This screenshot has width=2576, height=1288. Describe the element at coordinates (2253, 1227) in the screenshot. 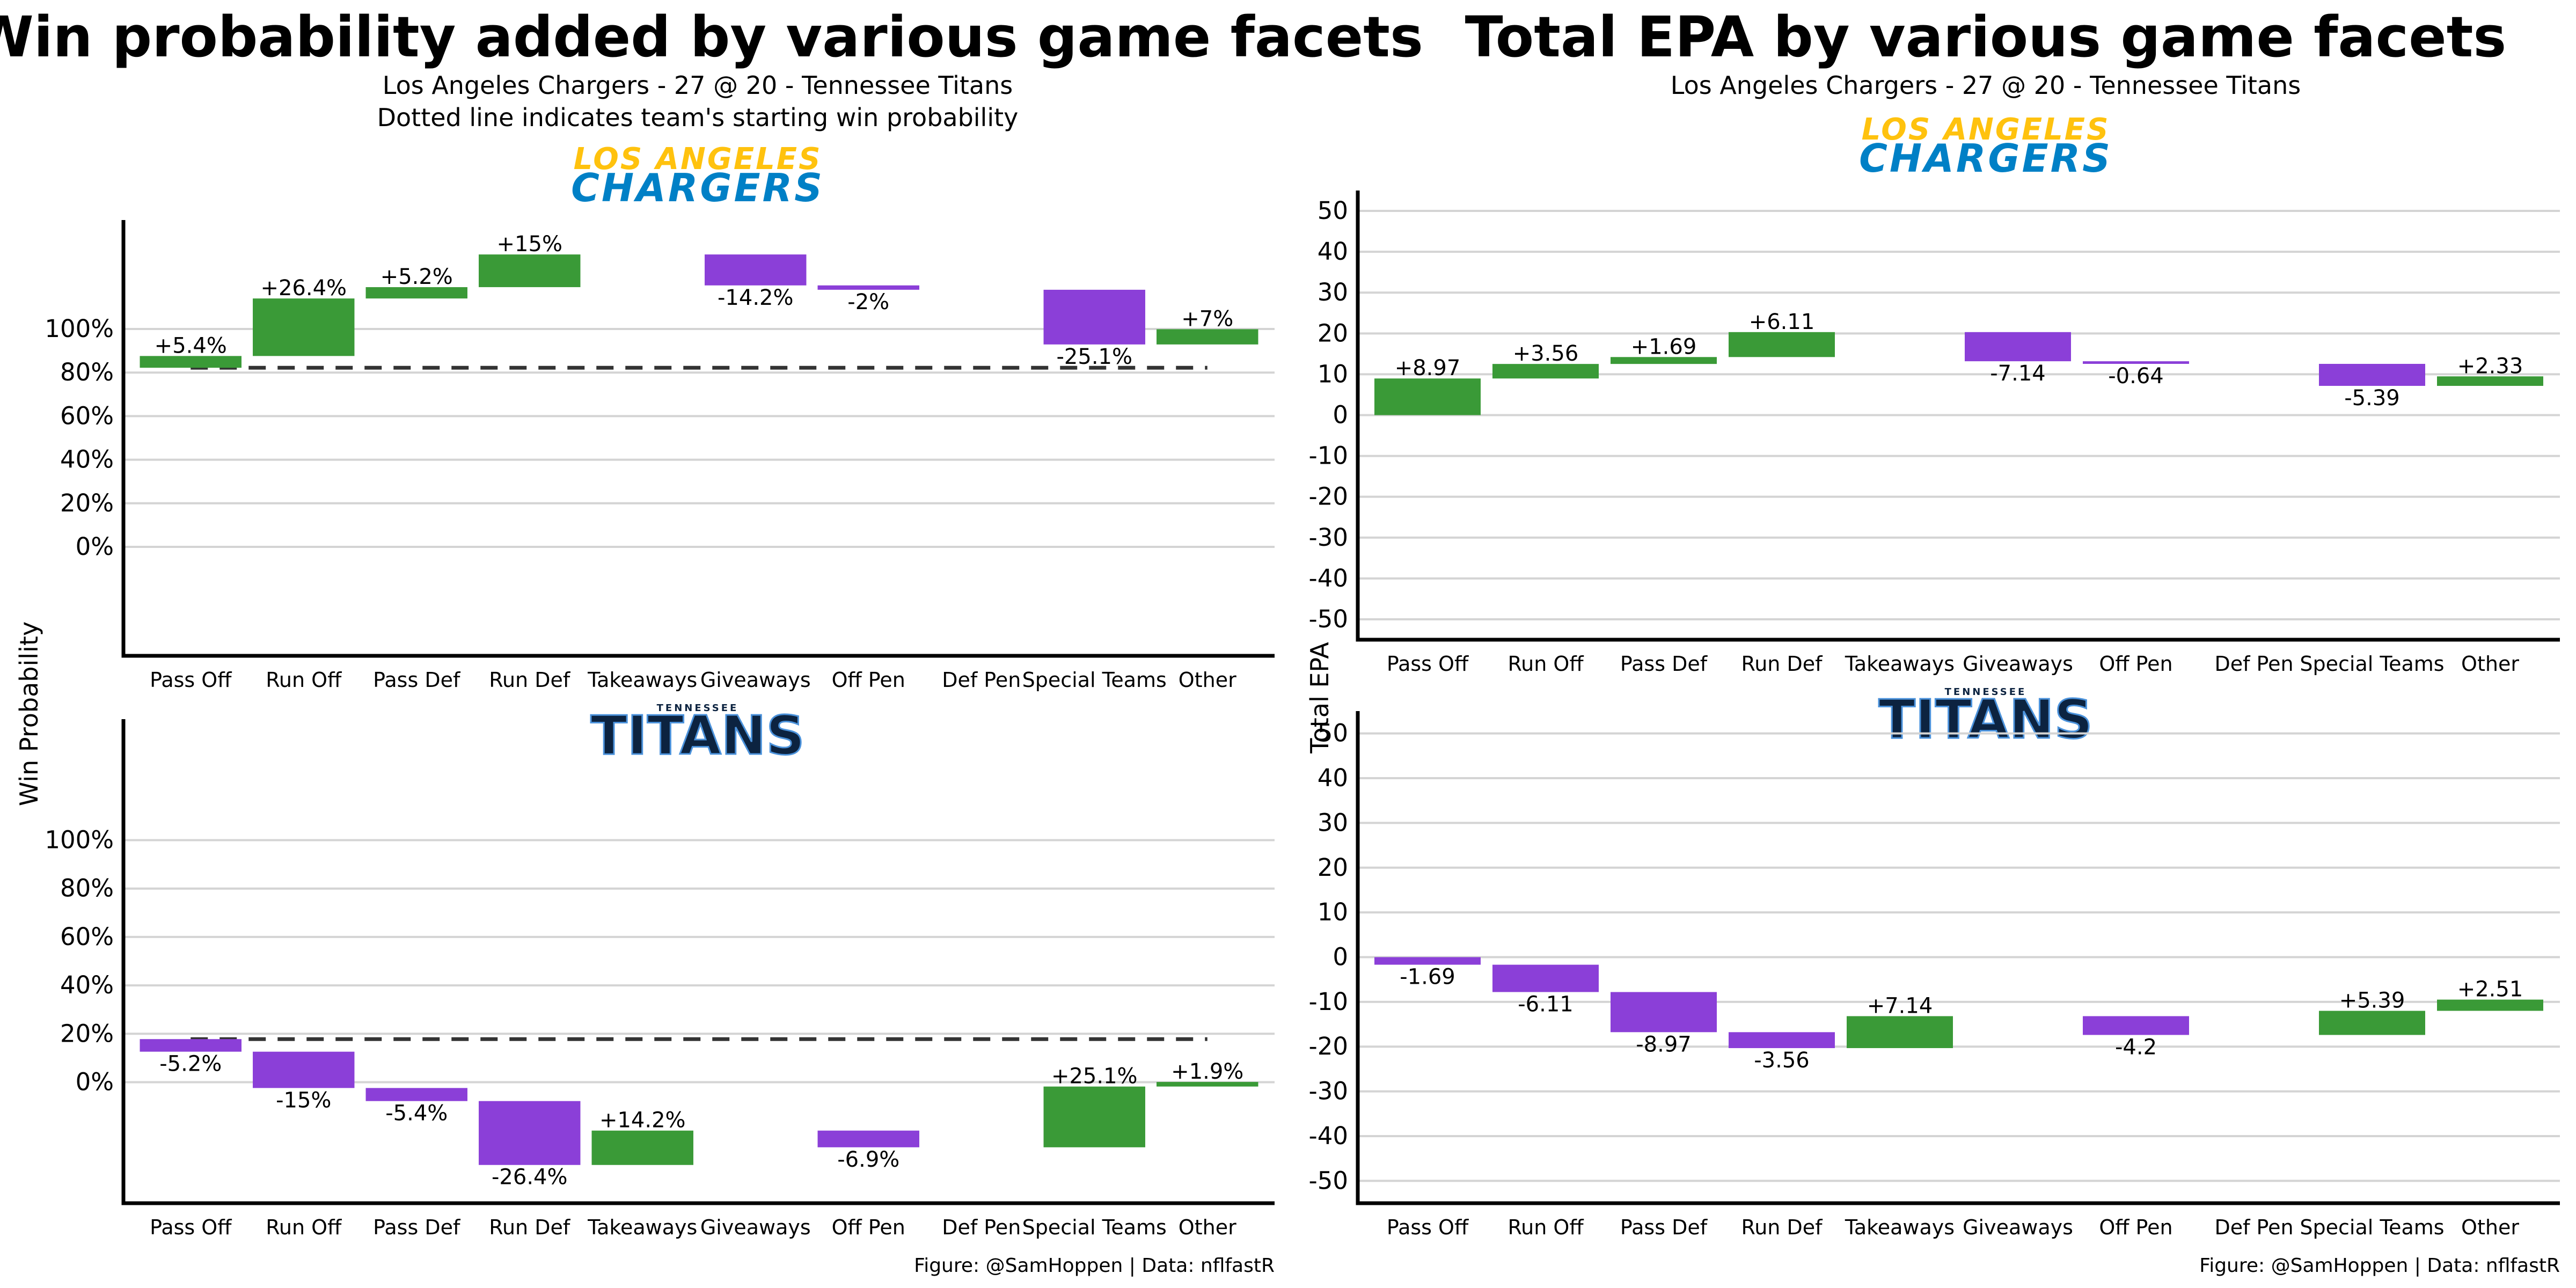

I see `epa-titans-x-tick-label-def-pen: Def Pen` at that location.